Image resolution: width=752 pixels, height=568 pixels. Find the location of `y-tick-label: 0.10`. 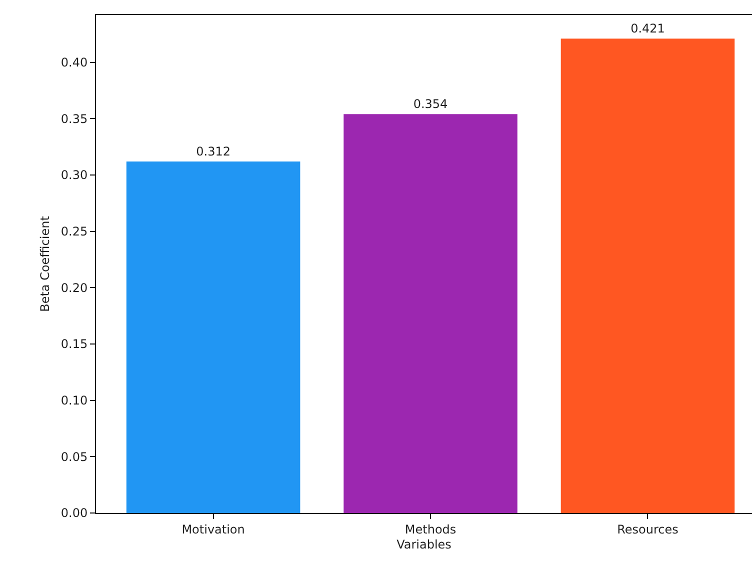

y-tick-label: 0.10 is located at coordinates (74, 401).